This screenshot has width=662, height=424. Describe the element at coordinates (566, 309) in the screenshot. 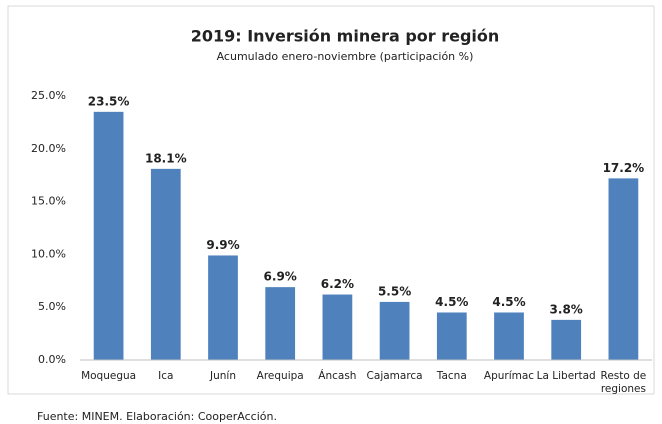

I see `value-label: 3.8%` at that location.